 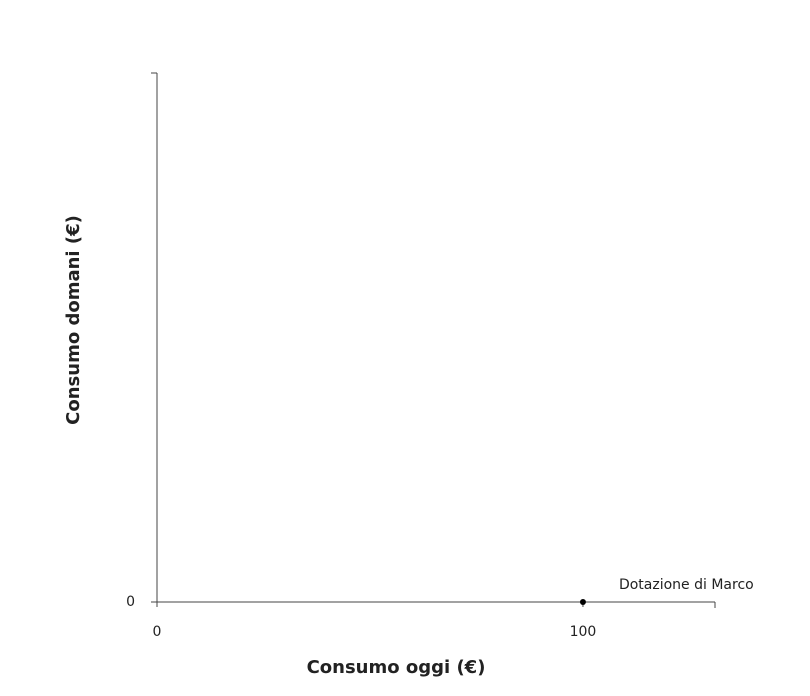 I want to click on x-tick-label: 0, so click(x=157, y=632).